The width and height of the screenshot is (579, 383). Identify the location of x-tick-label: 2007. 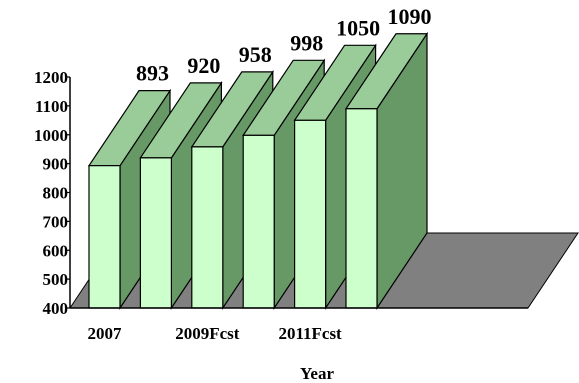
(105, 333).